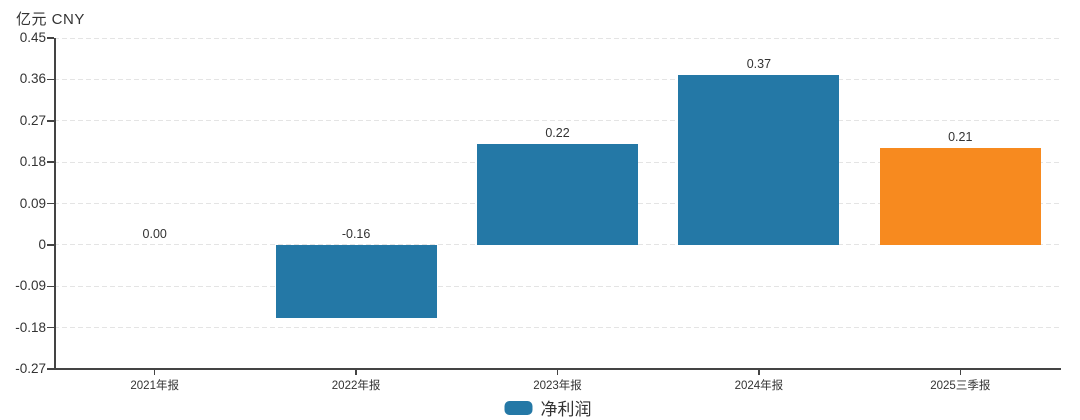 This screenshot has width=1080, height=420. I want to click on legend-item-net-profit: 净利润, so click(548, 407).